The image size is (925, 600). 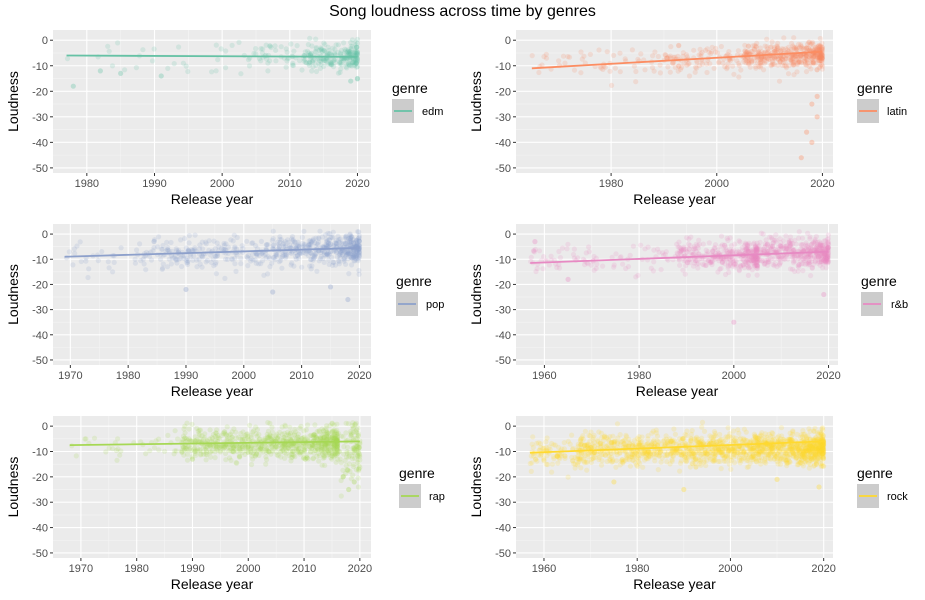 What do you see at coordinates (45, 427) in the screenshot?
I see `y-tick-label: 0` at bounding box center [45, 427].